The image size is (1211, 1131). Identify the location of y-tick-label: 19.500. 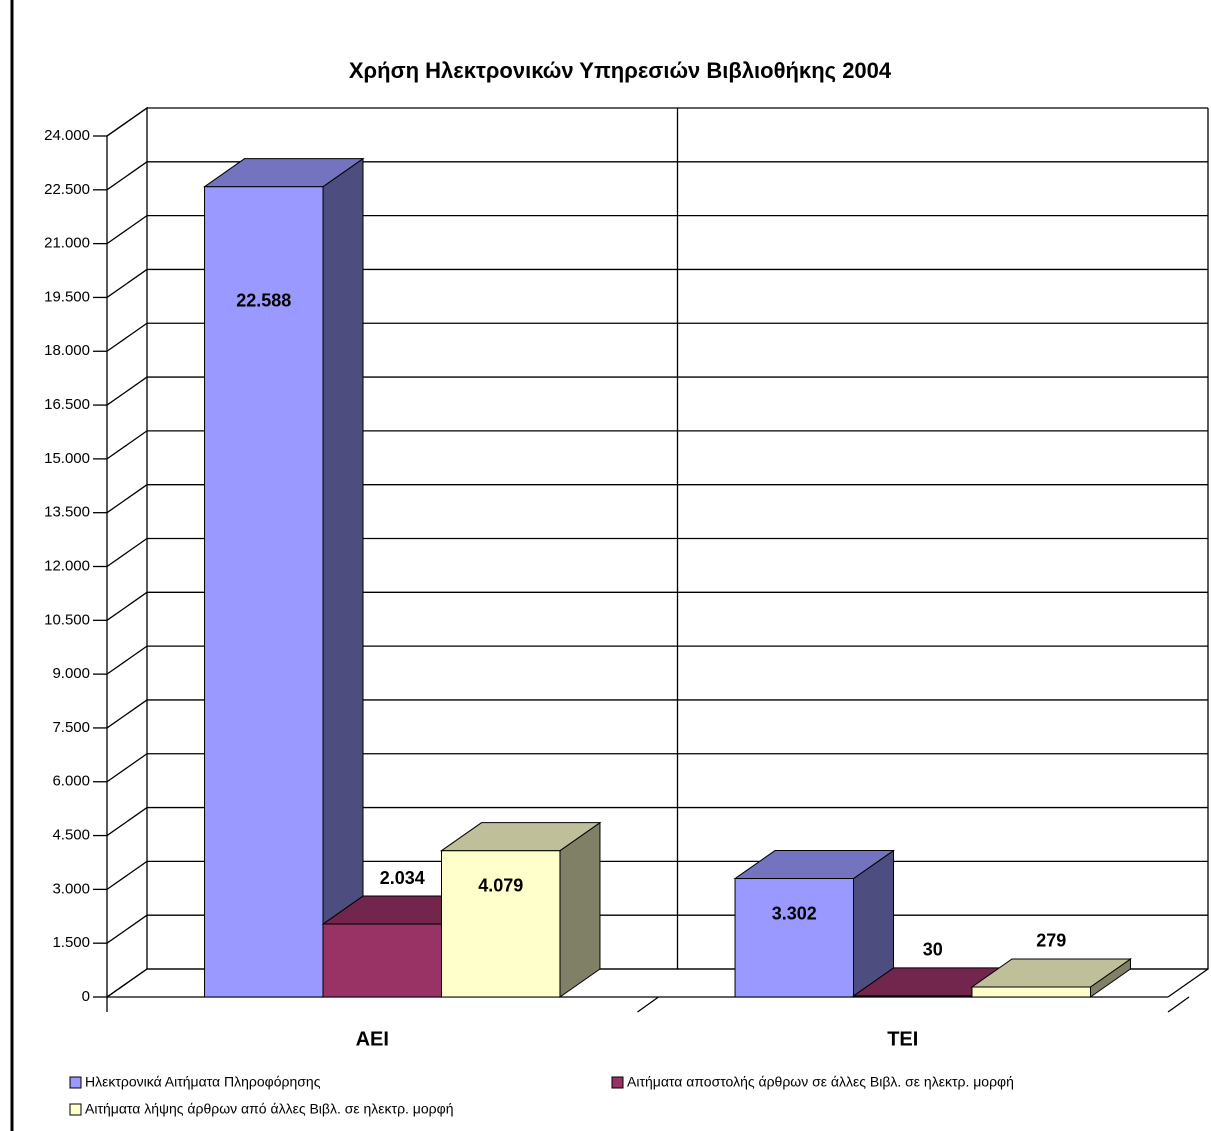
(67, 296).